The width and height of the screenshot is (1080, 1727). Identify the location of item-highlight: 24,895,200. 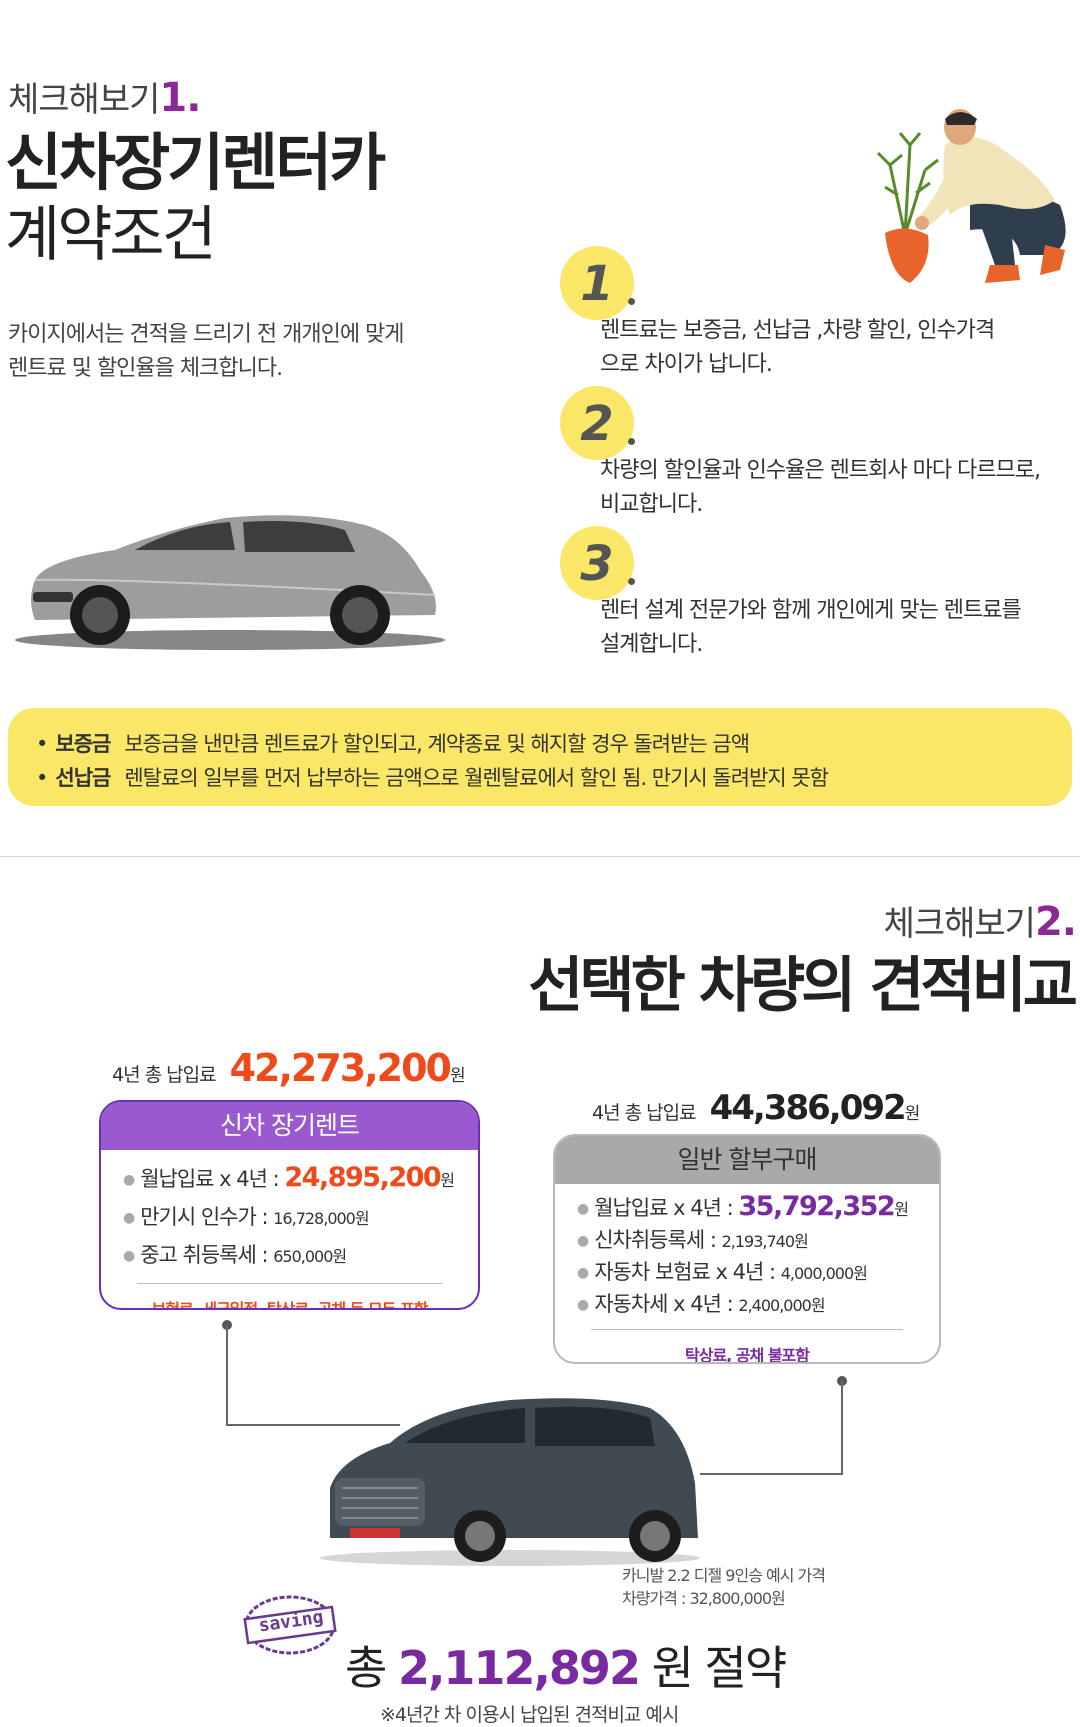
(362, 1177).